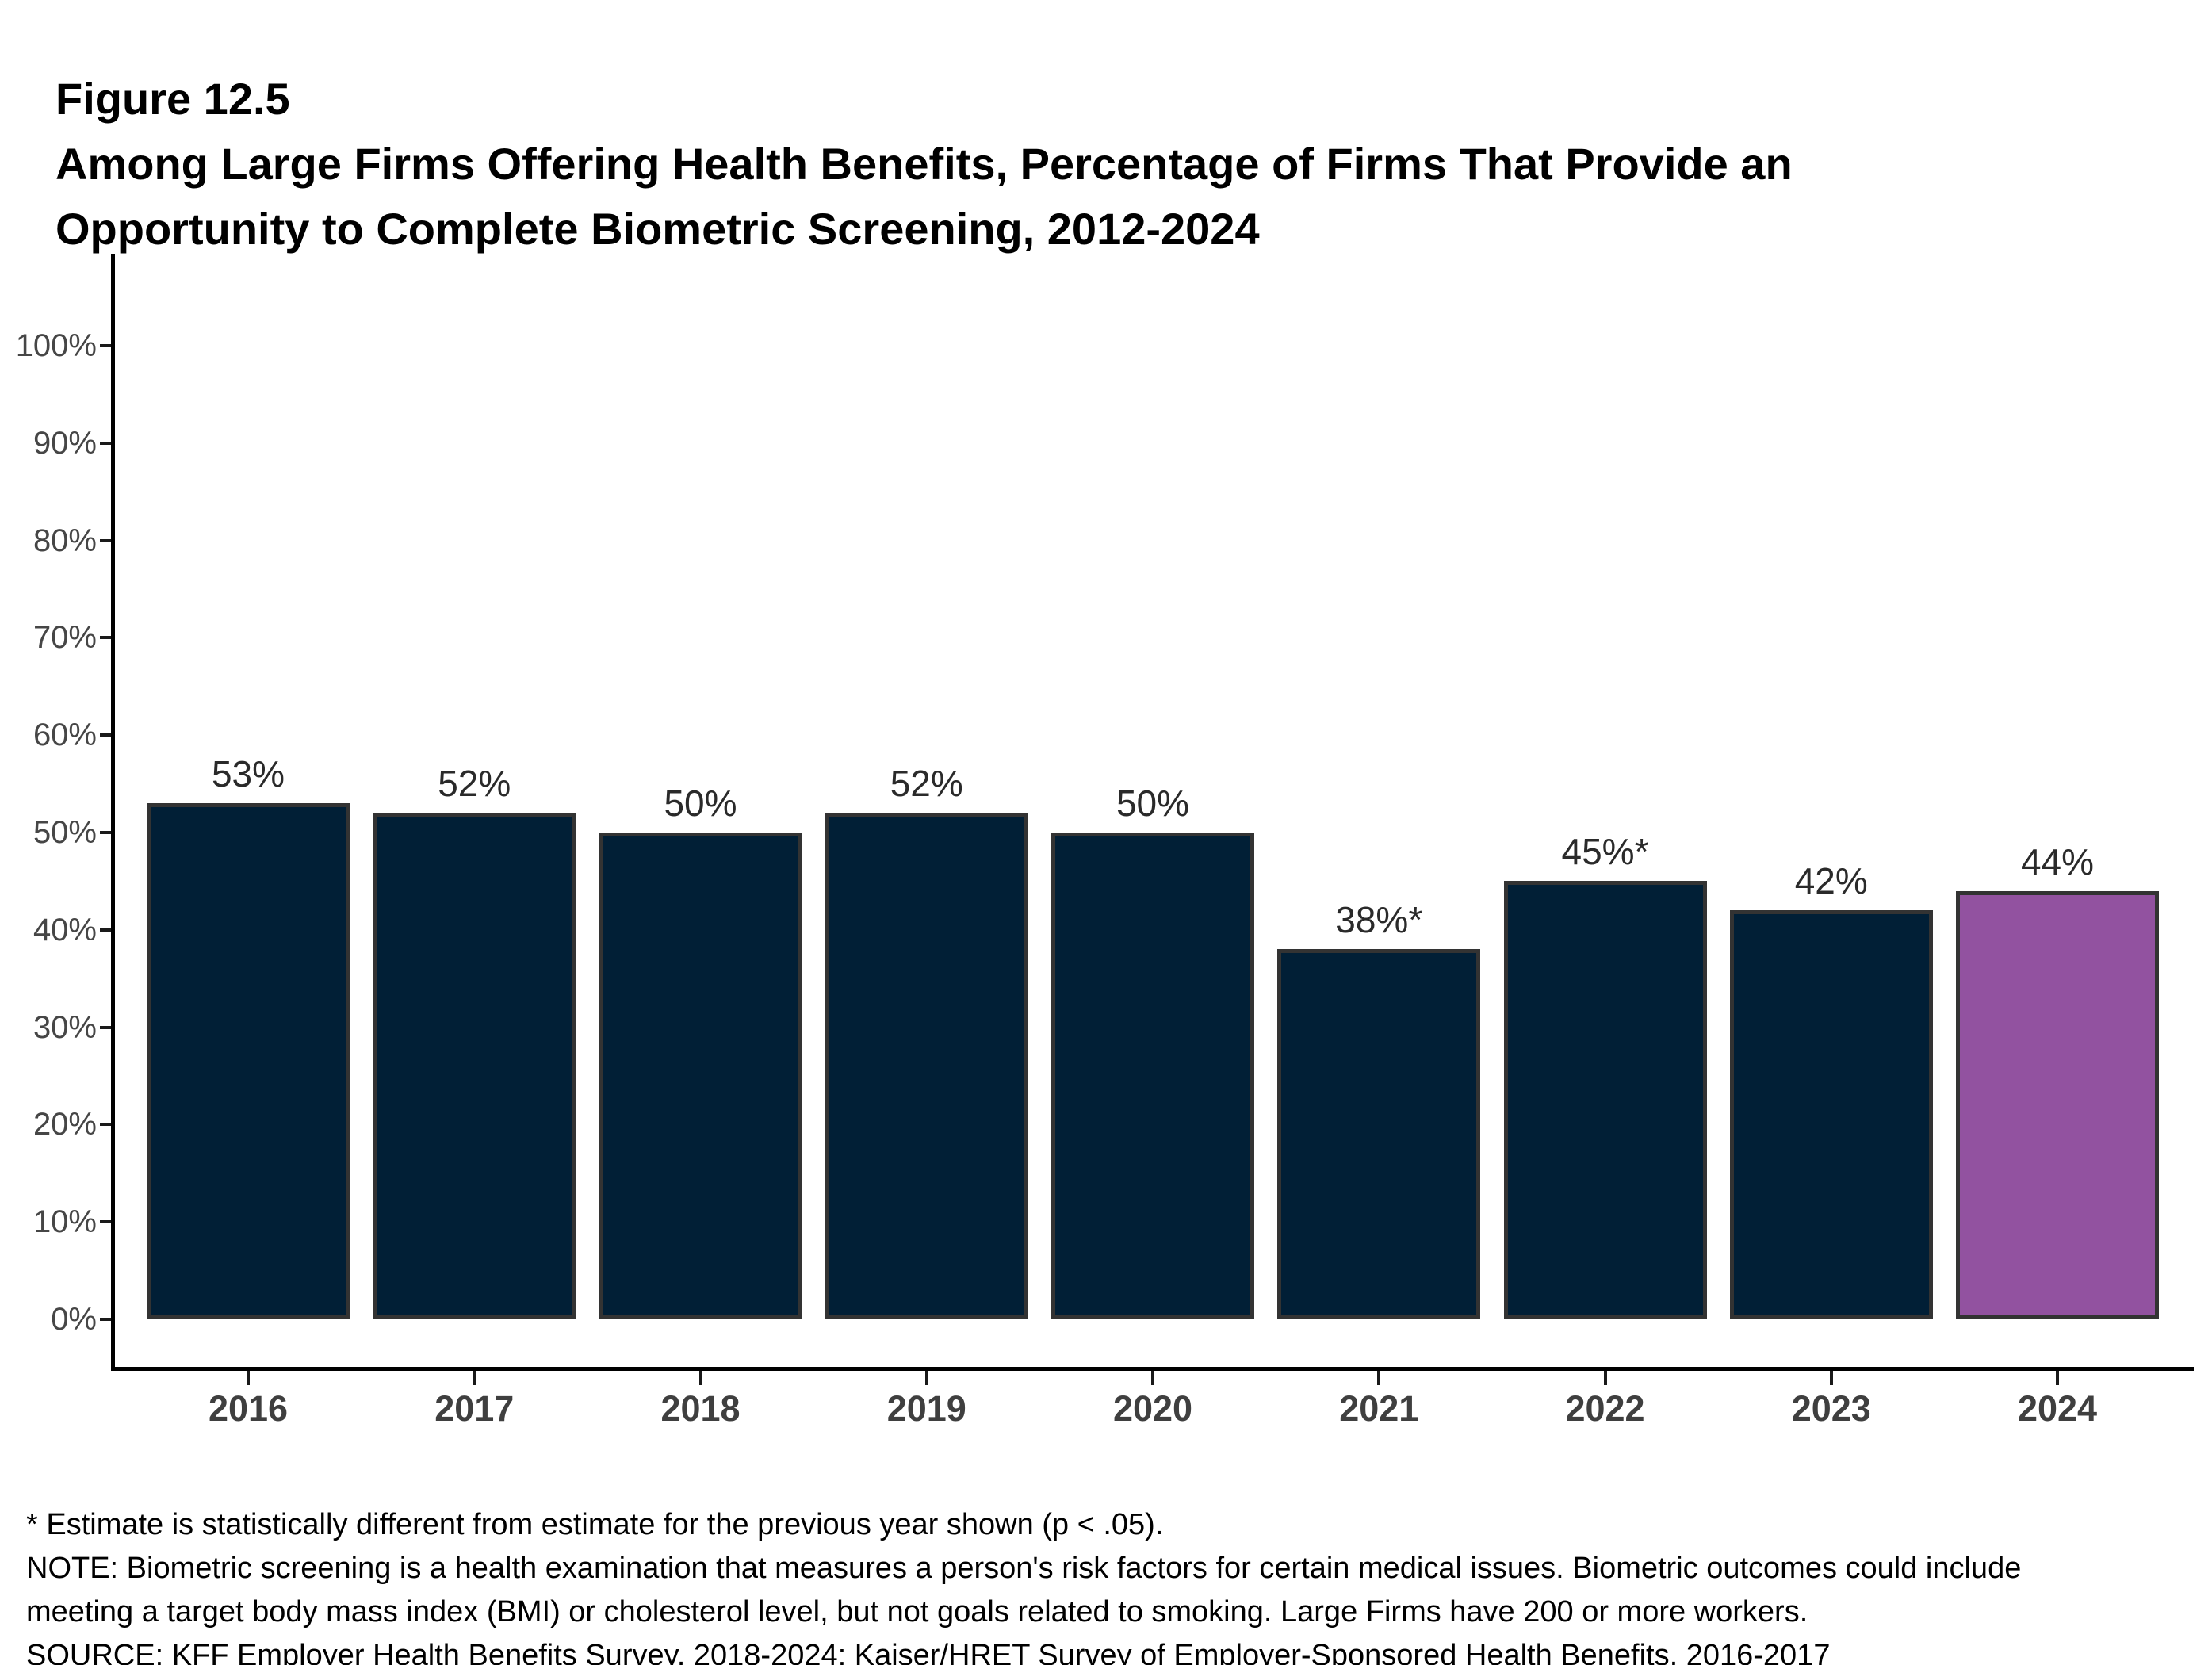 The image size is (2212, 1665). I want to click on bar-value-label-2017: 52%, so click(474, 784).